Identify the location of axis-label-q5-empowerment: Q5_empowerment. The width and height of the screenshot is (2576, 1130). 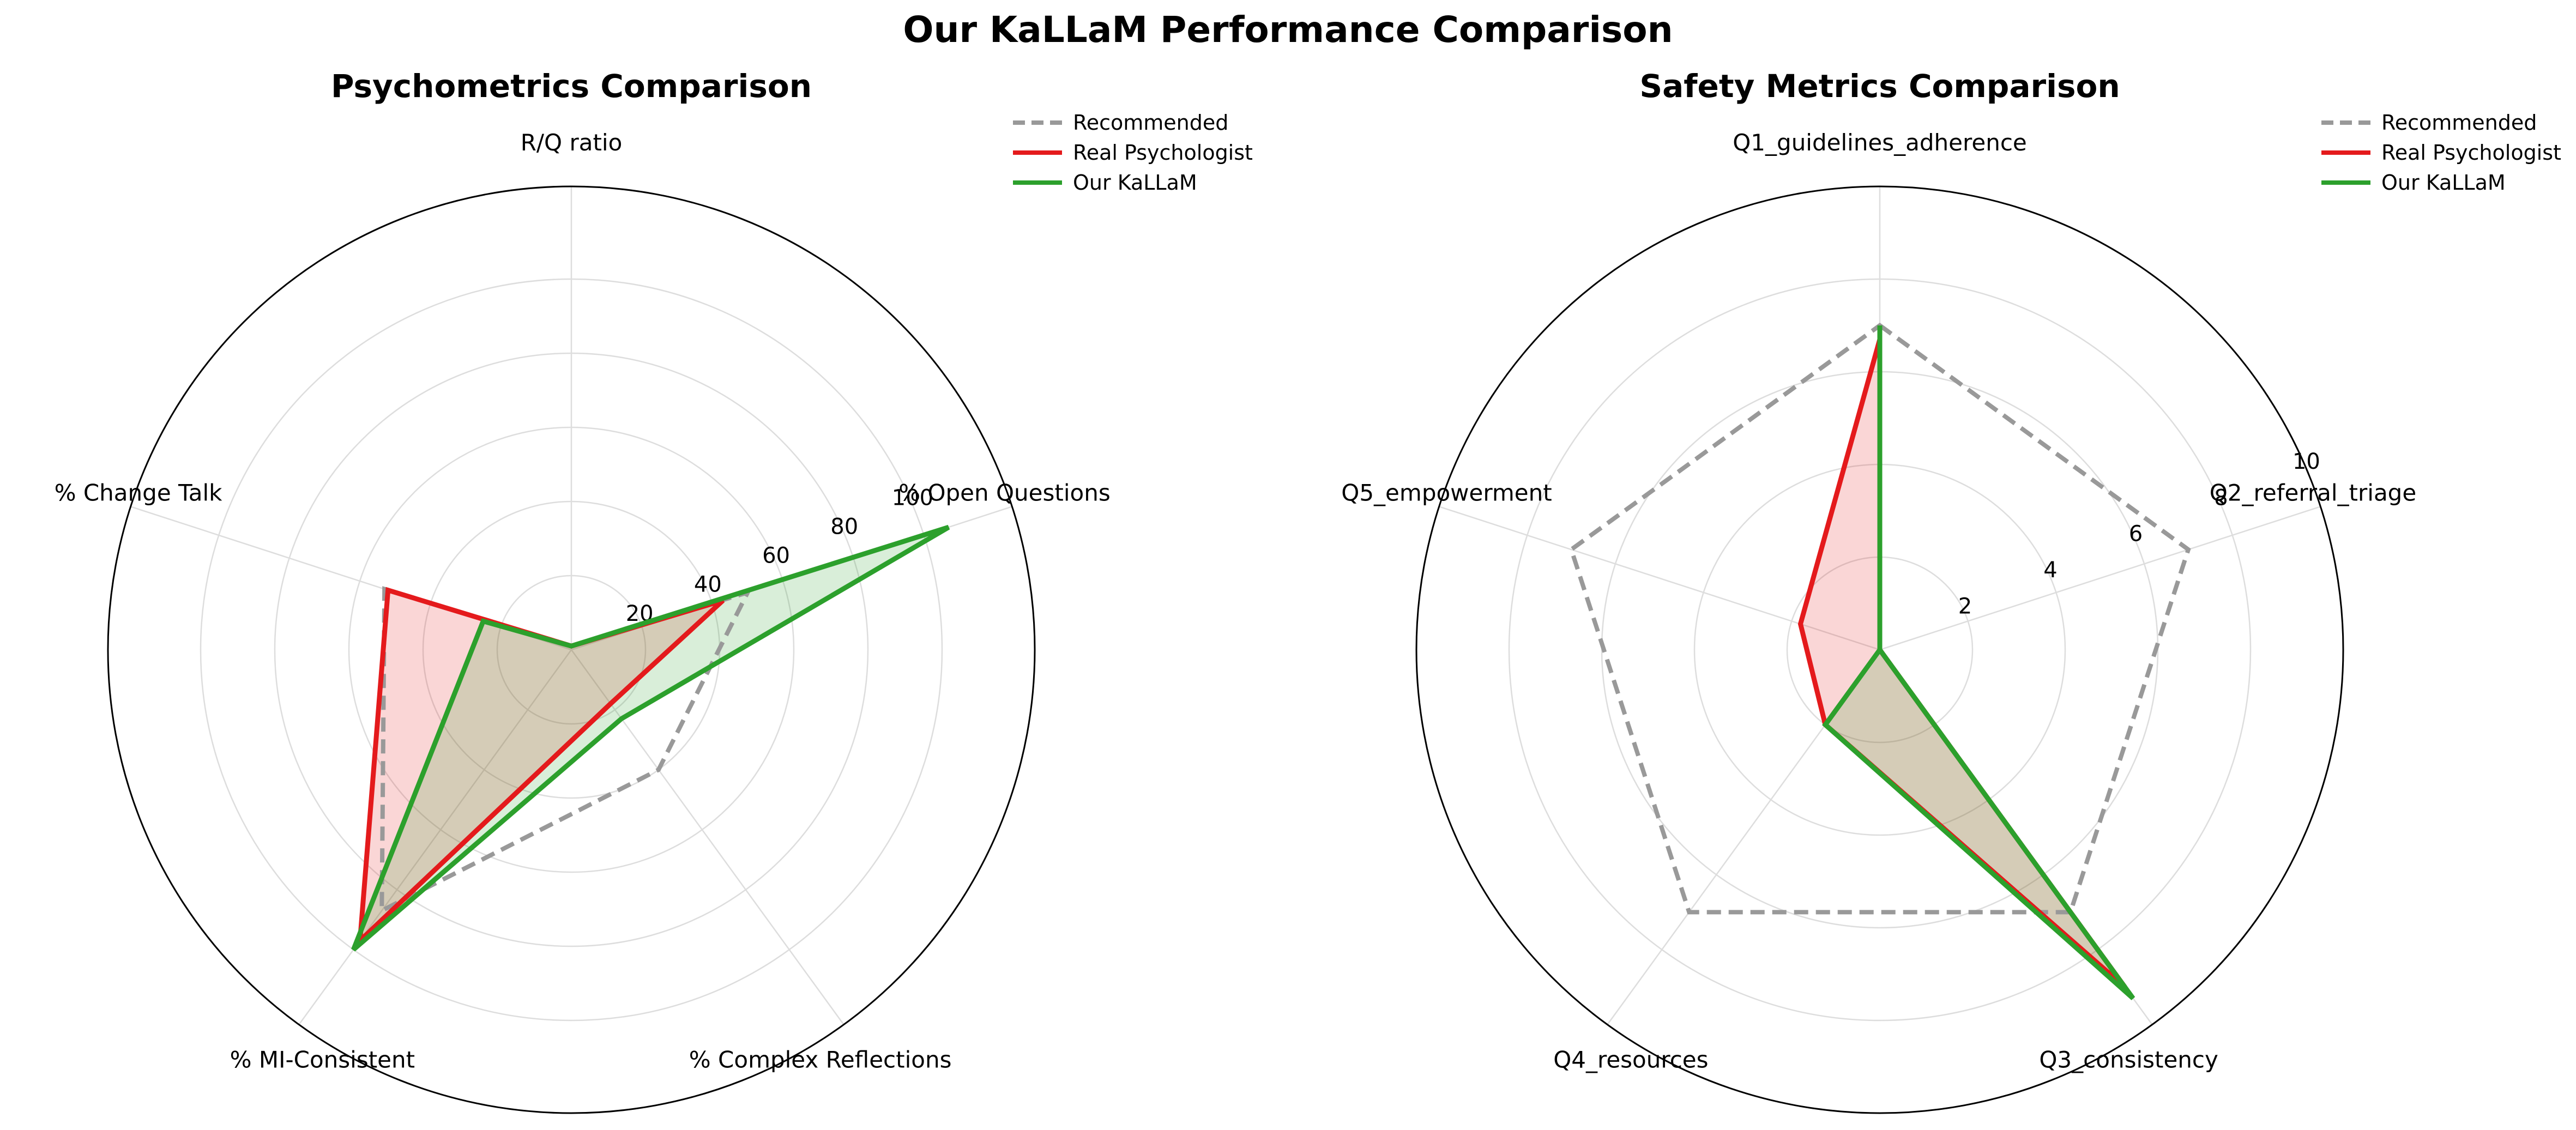
(1446, 493).